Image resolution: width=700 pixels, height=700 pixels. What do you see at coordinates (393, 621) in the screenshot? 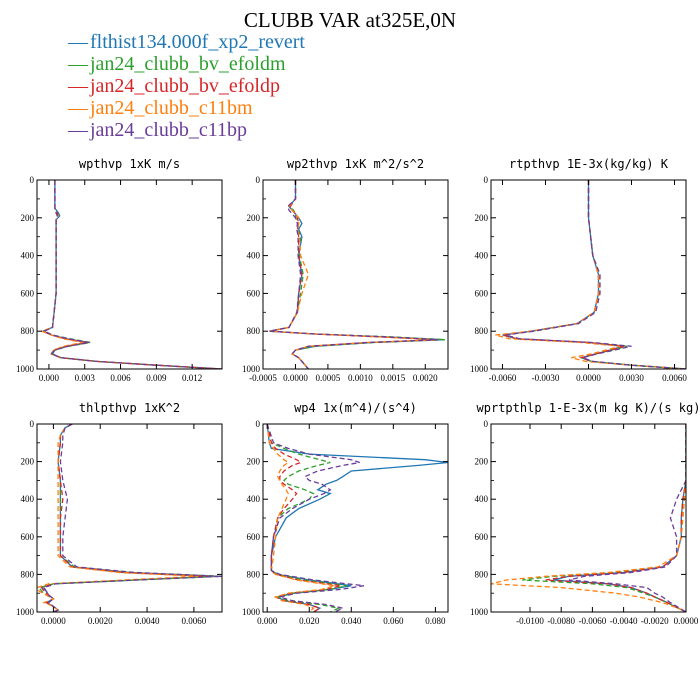
I see `x-tick-label: 0.060` at bounding box center [393, 621].